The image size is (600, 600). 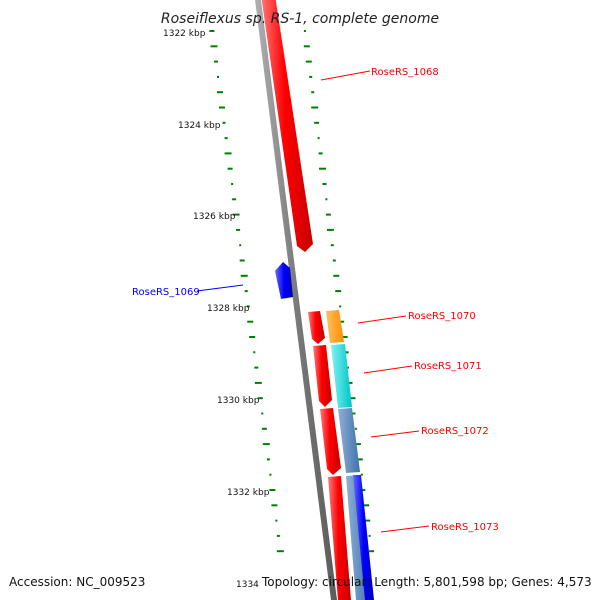 I want to click on gene-feature-rosers-1073-reverse, so click(x=363, y=537).